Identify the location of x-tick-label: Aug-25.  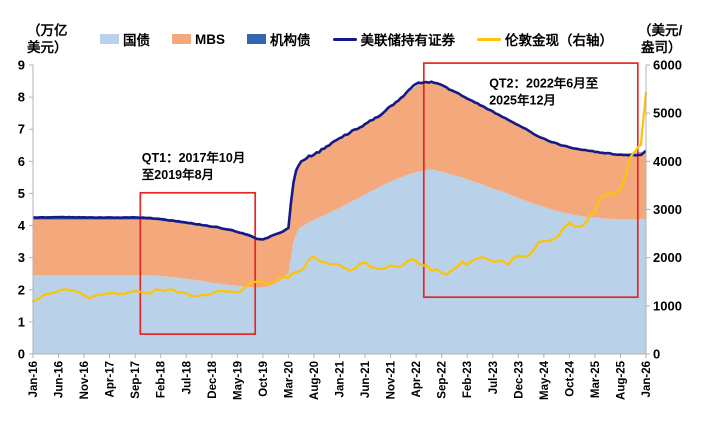
(622, 380).